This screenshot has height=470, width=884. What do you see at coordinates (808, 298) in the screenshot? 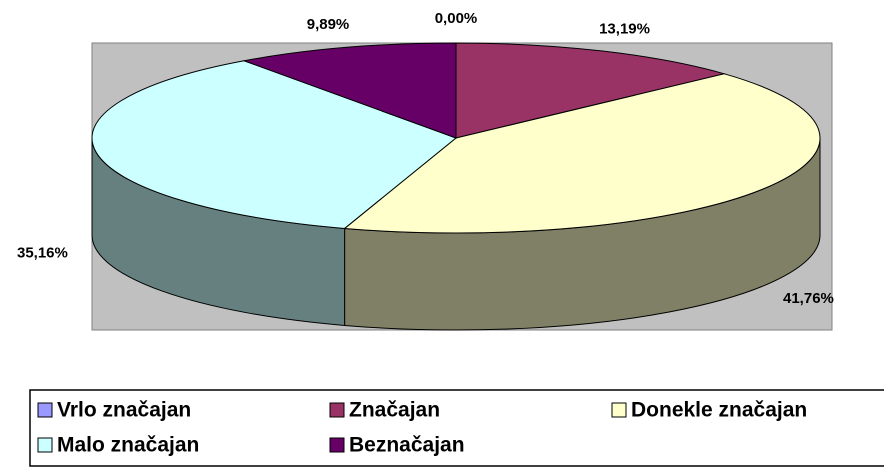
I see `data-label: 41,76%` at bounding box center [808, 298].